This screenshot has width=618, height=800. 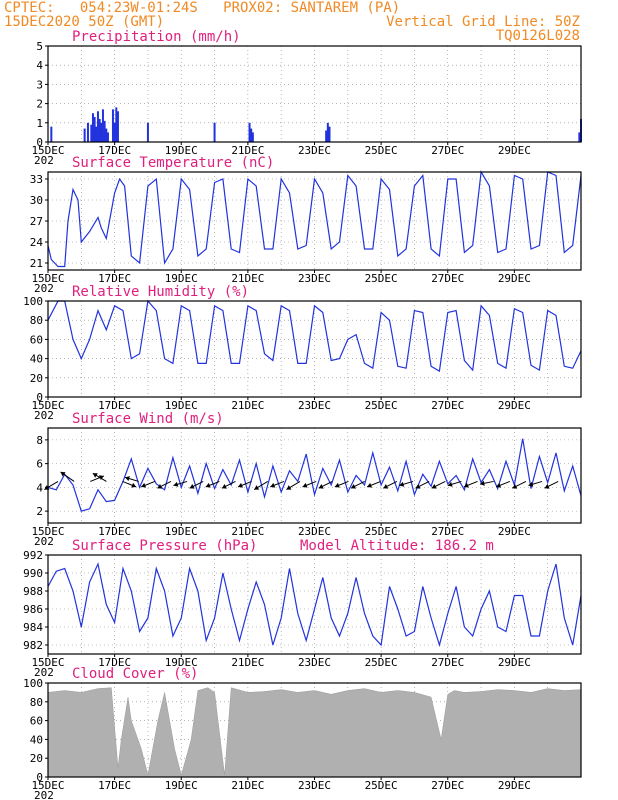 I want to click on y-tick-label: 992, so click(x=33, y=555).